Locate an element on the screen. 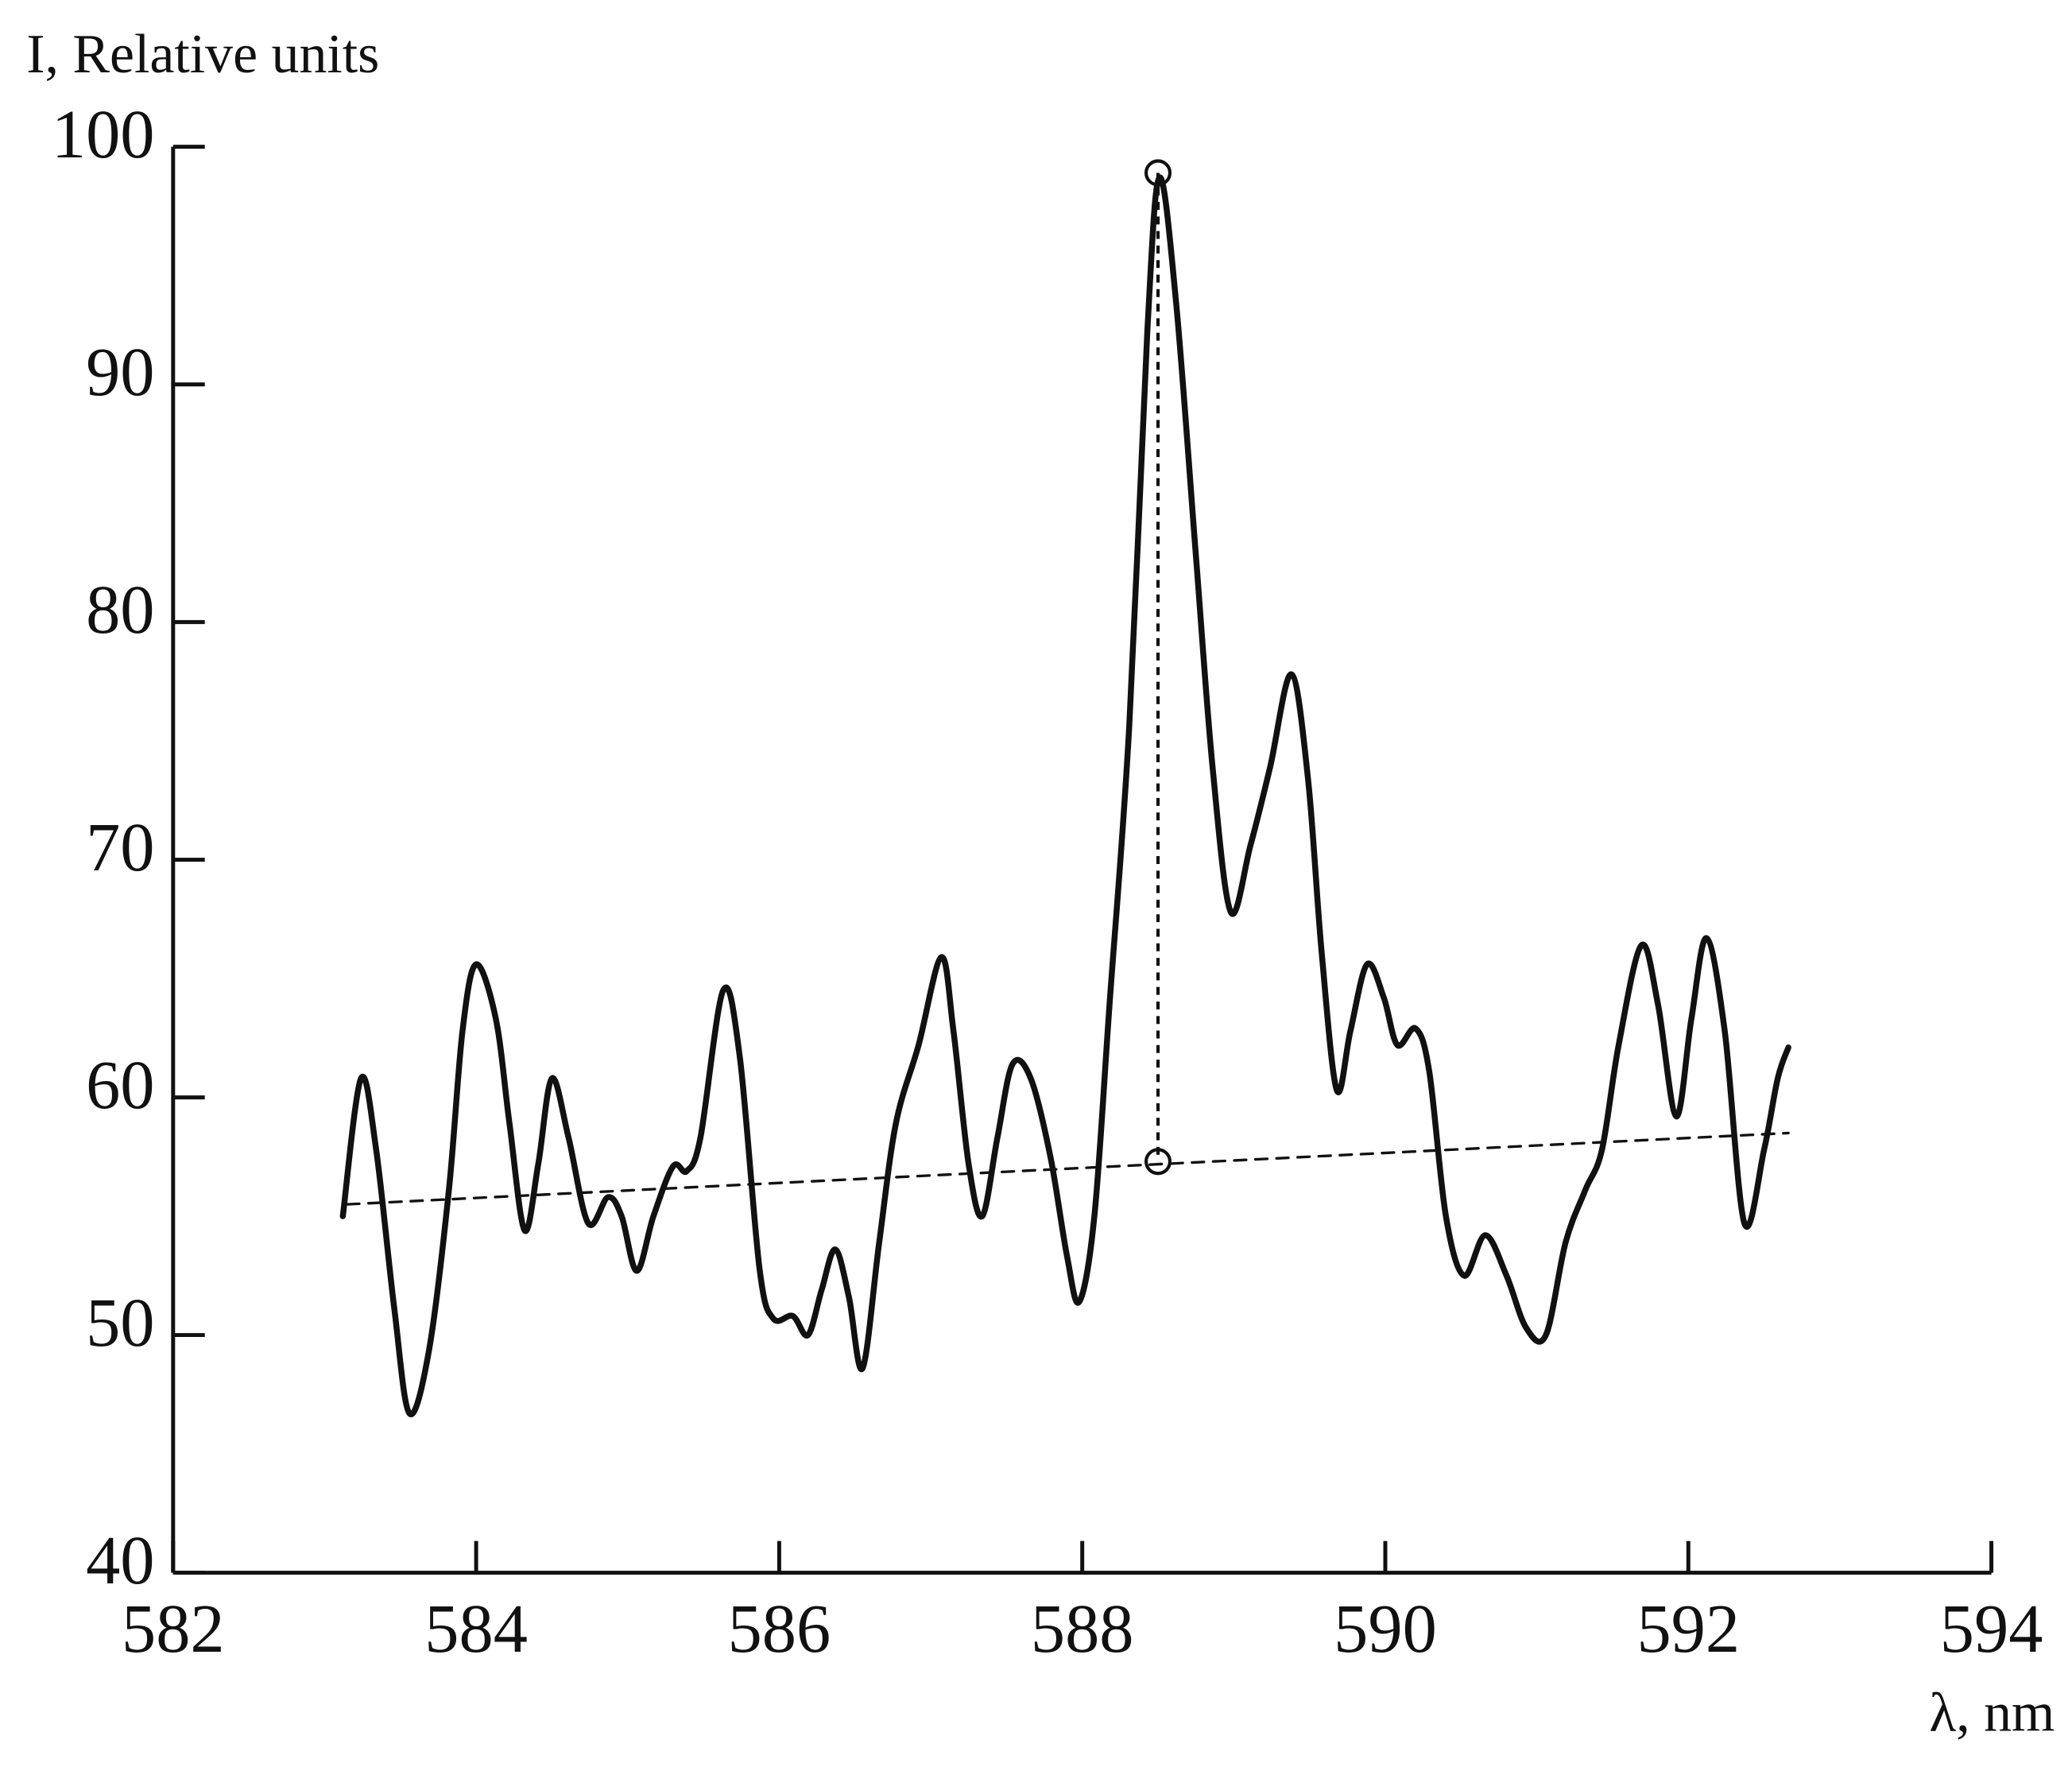  x-tick-label: 582 is located at coordinates (173, 1629).